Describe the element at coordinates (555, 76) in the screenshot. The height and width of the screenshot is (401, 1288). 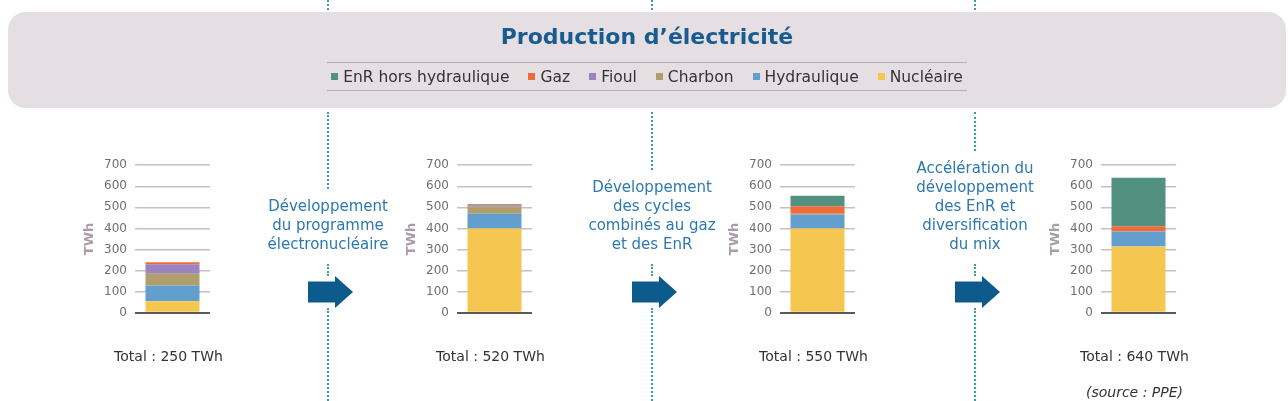
I see `legend-label: Gaz` at that location.